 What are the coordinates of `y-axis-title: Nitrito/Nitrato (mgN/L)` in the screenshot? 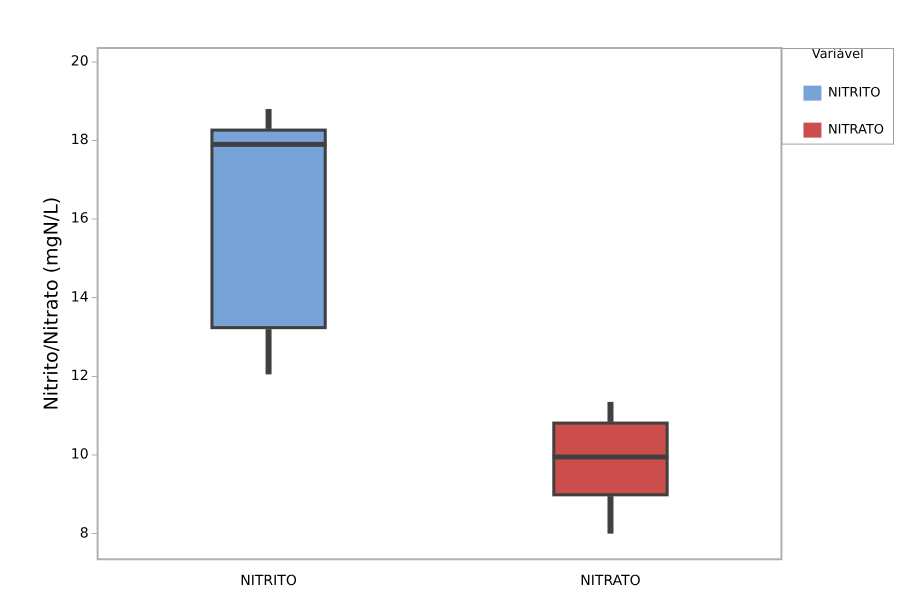 It's located at (51, 303).